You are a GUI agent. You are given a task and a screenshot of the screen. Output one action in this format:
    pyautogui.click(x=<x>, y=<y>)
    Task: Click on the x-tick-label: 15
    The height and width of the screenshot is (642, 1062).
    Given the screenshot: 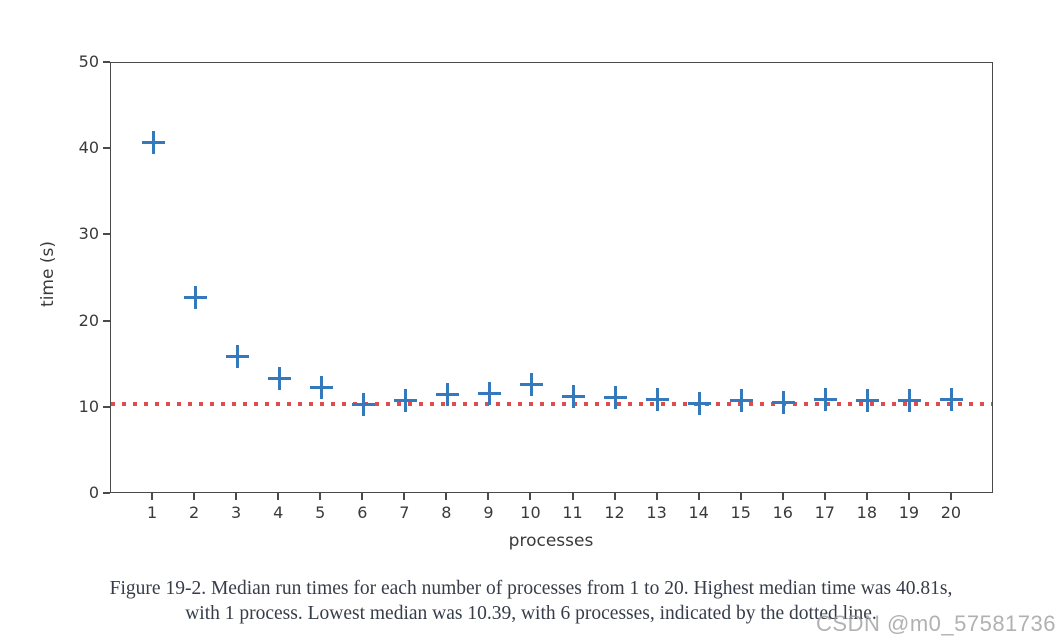 What is the action you would take?
    pyautogui.click(x=740, y=512)
    